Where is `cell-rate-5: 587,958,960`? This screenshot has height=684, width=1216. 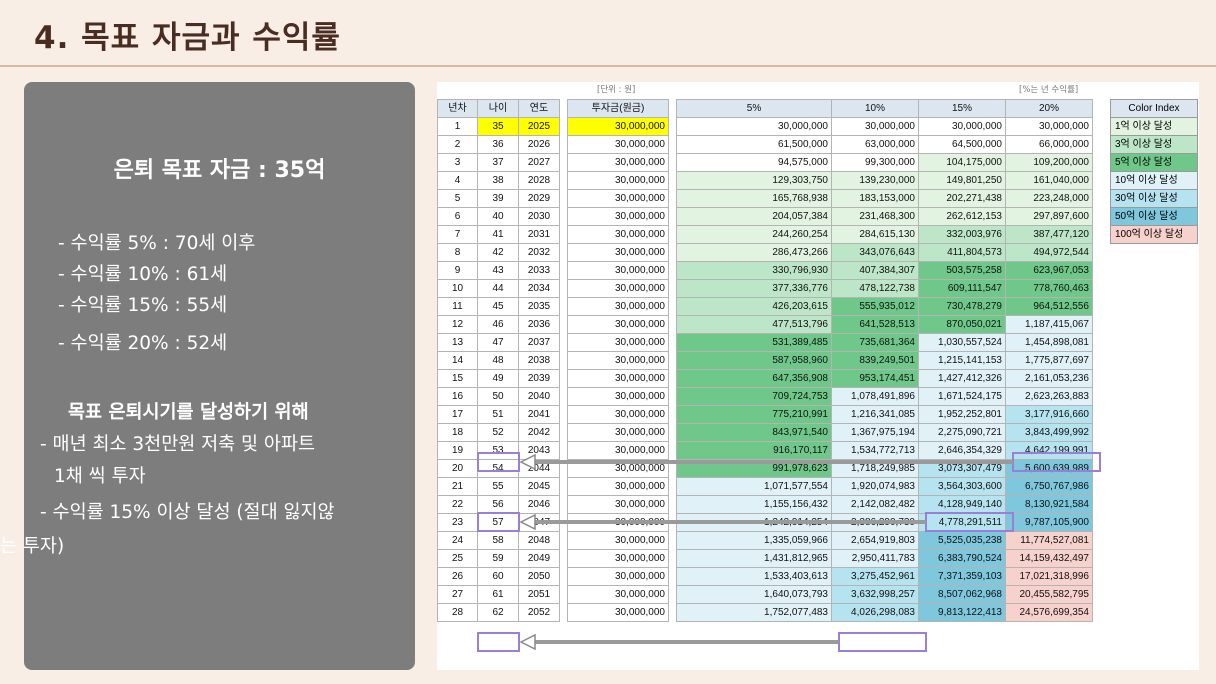 cell-rate-5: 587,958,960 is located at coordinates (754, 360).